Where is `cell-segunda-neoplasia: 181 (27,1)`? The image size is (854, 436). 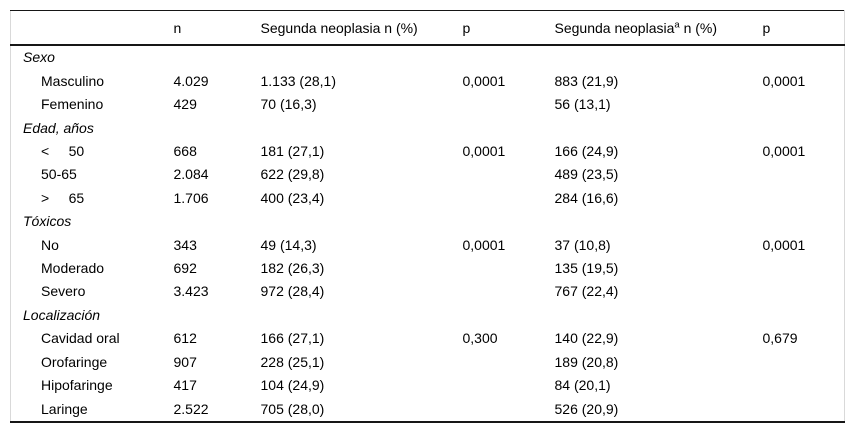
cell-segunda-neoplasia: 181 (27,1) is located at coordinates (292, 150).